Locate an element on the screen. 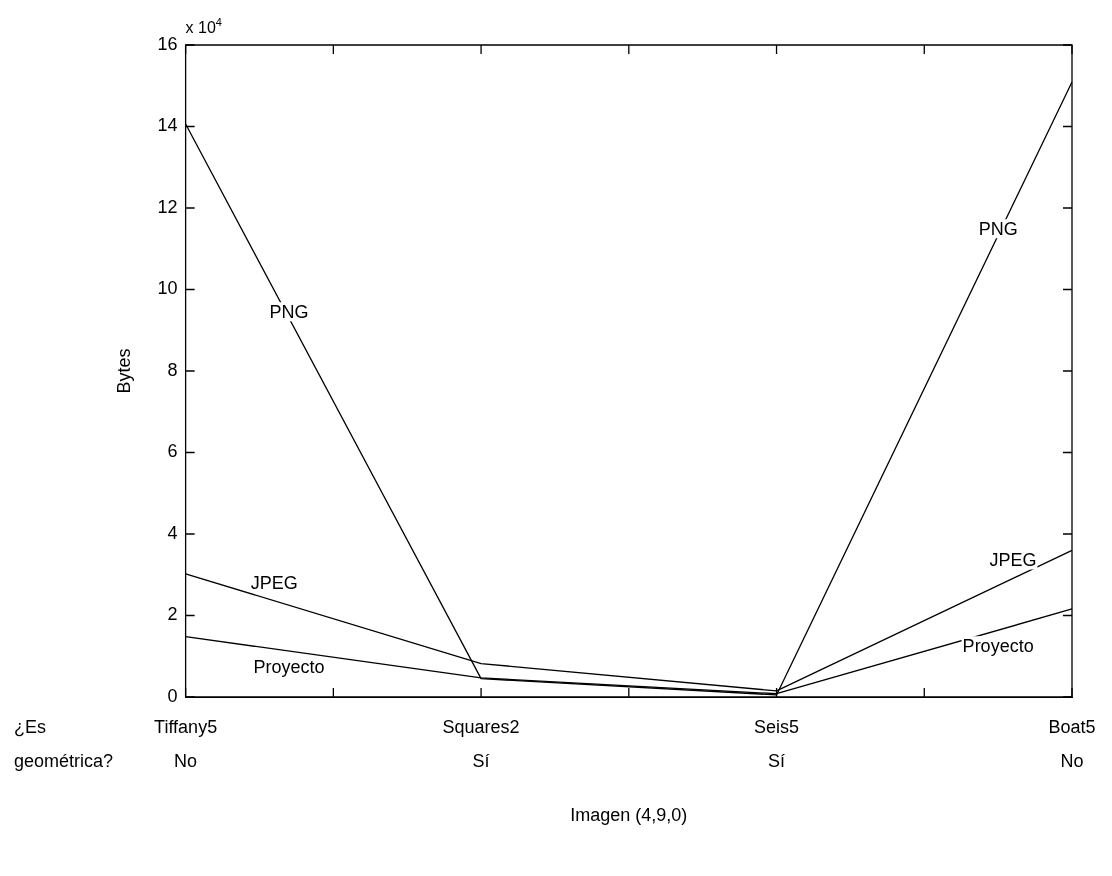  series-label: PNG is located at coordinates (998, 229).